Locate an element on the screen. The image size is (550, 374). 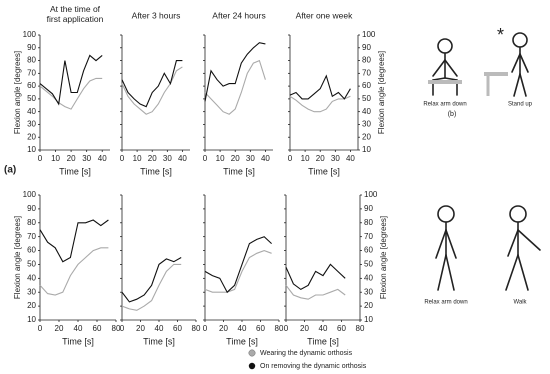
y-tick-label: 50 is located at coordinates (31, 264).